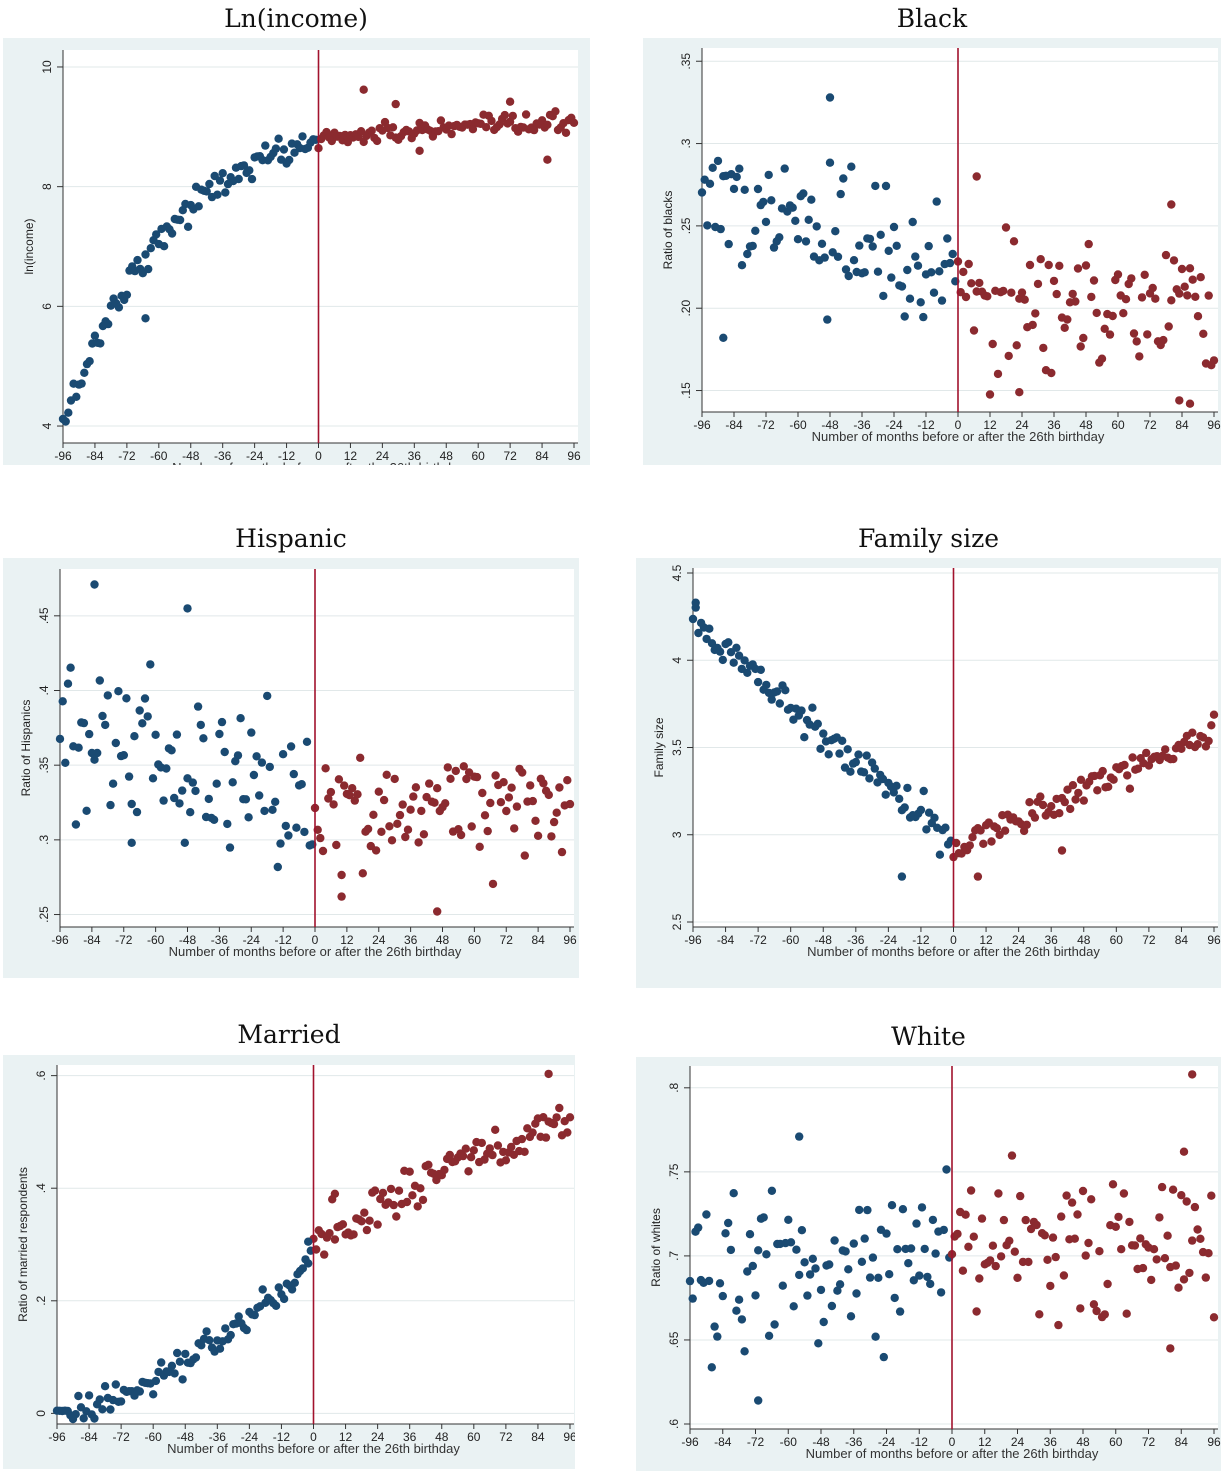 The height and width of the screenshot is (1473, 1225). What do you see at coordinates (677, 834) in the screenshot?
I see `y-tick-label: 3` at bounding box center [677, 834].